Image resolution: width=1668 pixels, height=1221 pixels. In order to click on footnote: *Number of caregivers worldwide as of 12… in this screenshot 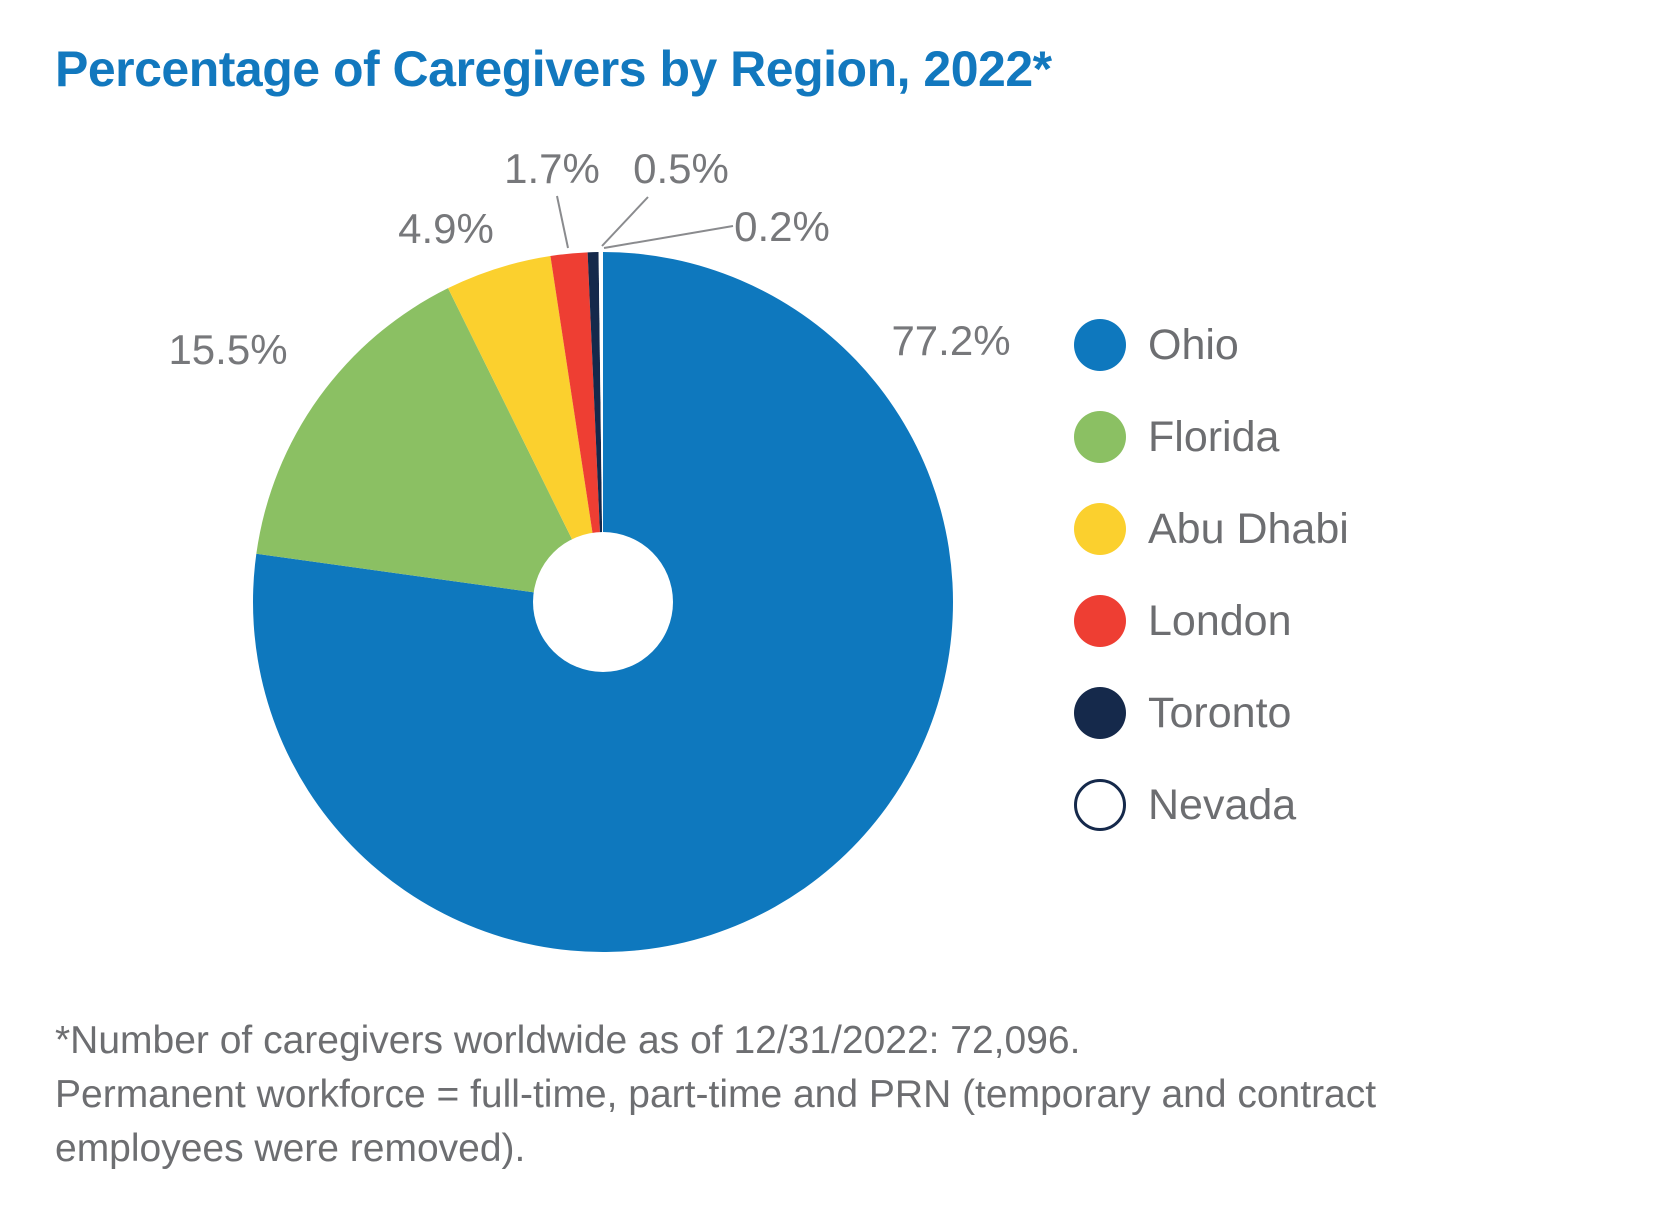, I will do `click(715, 1095)`.